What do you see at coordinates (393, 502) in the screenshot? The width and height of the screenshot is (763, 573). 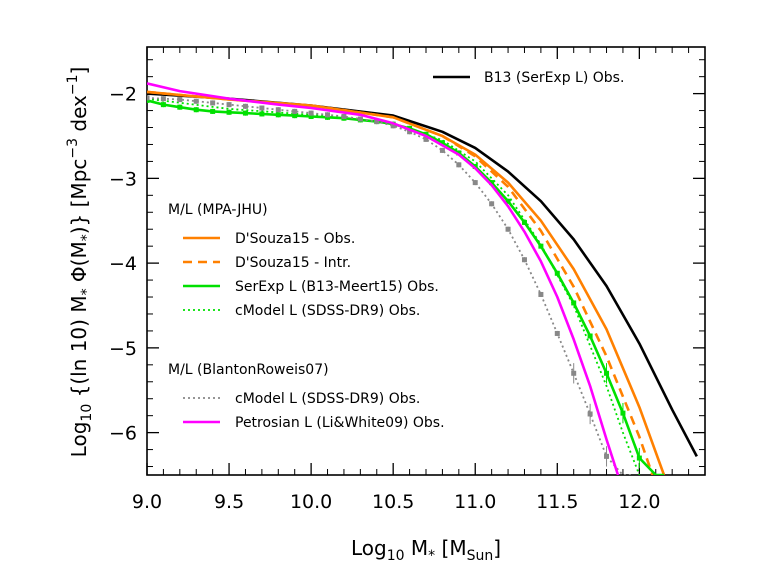 I see `x-tick-label: 10.5` at bounding box center [393, 502].